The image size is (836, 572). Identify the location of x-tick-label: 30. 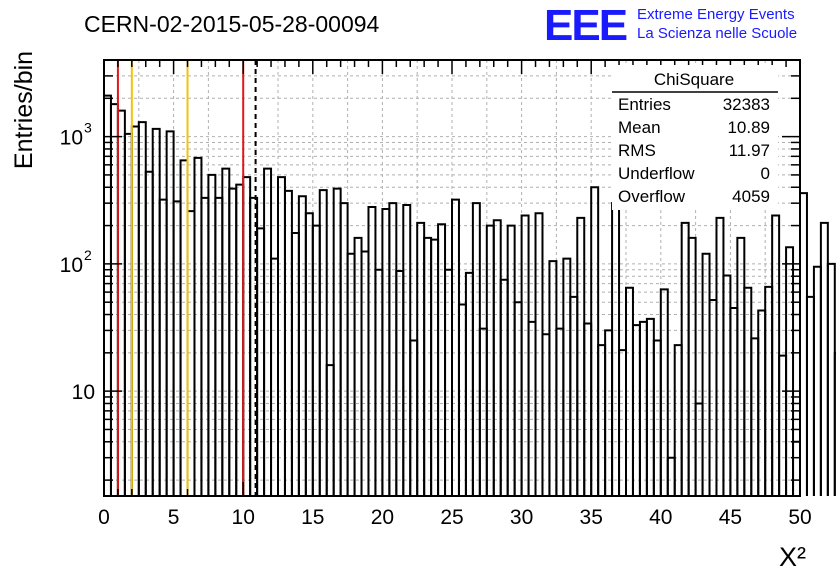
(521, 517).